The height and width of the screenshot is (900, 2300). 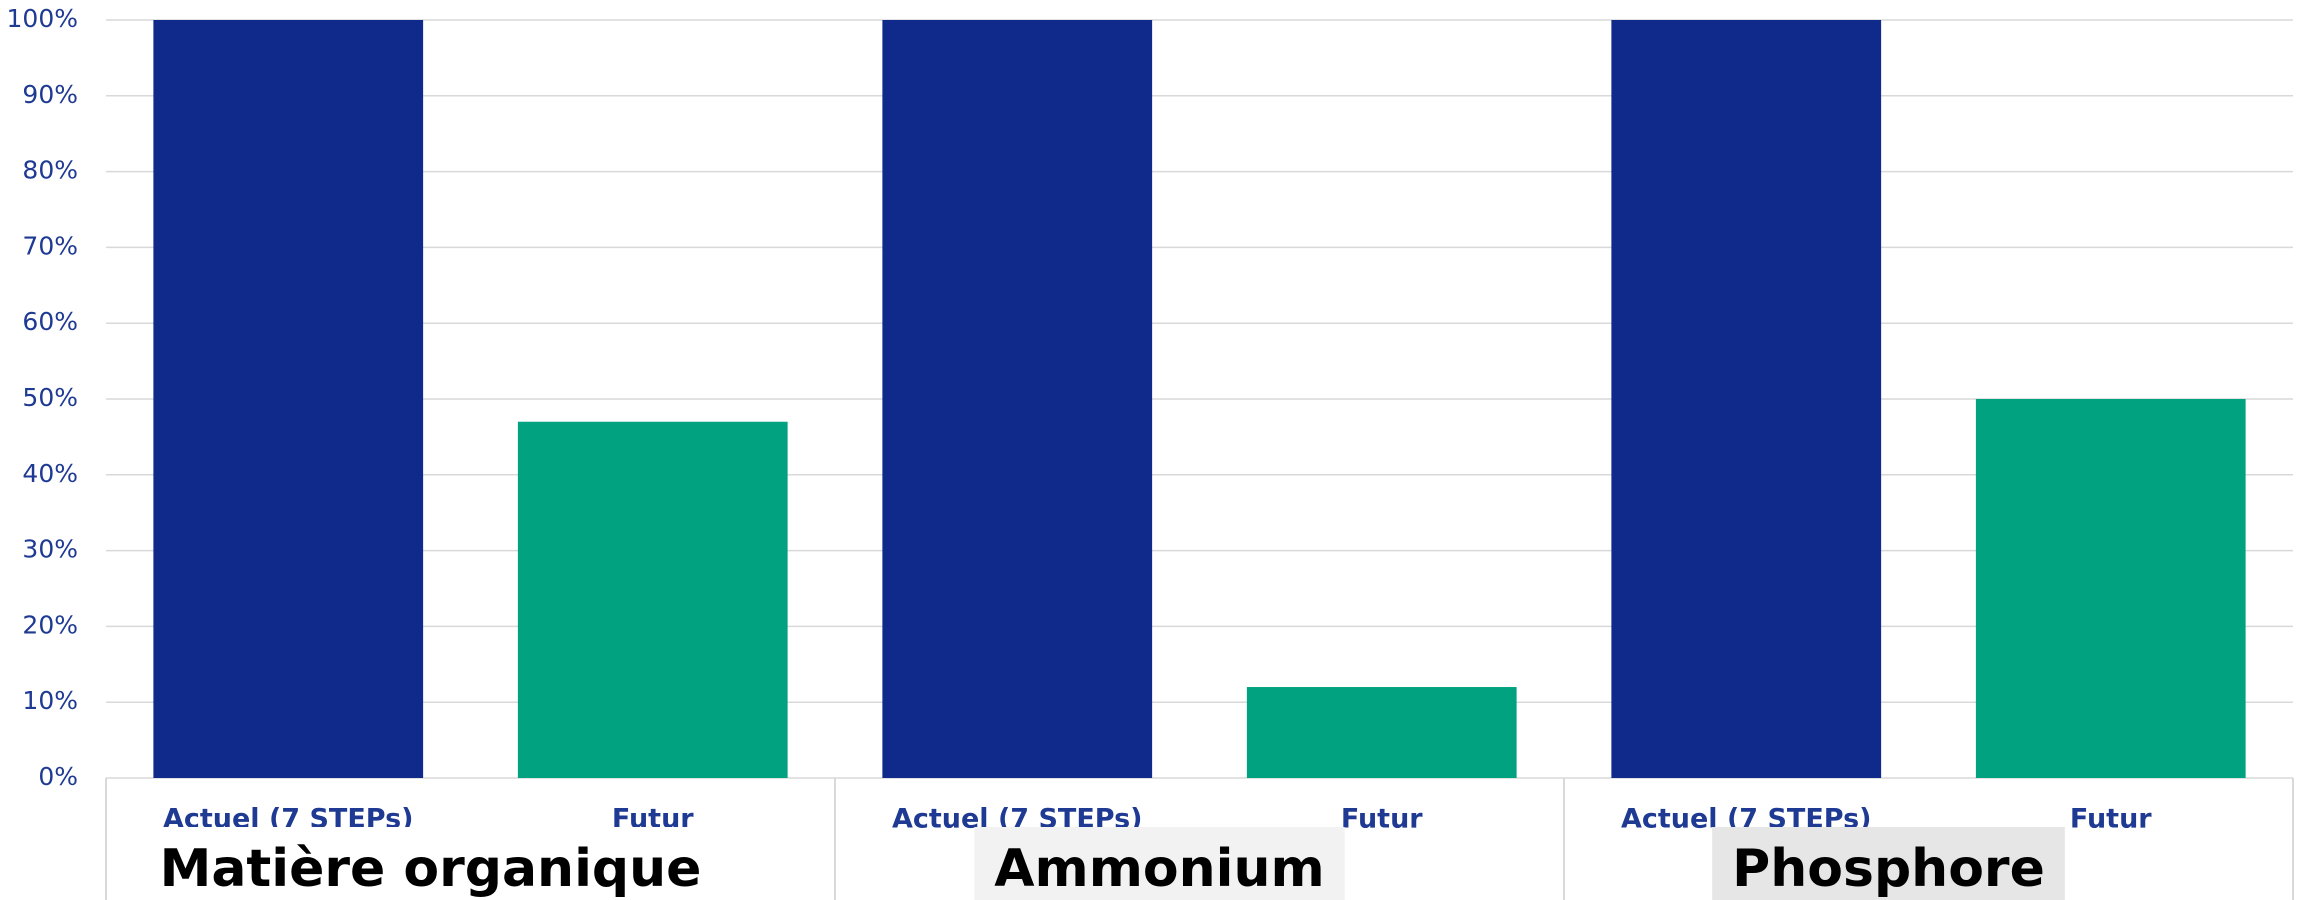 I want to click on y-tick-label: 20%, so click(x=50, y=624).